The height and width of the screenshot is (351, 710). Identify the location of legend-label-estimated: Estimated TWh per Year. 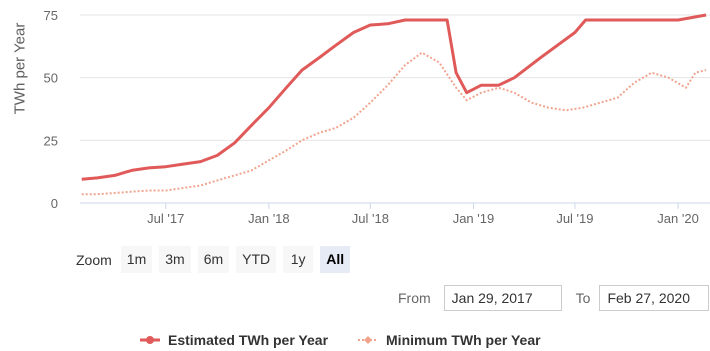
(248, 340).